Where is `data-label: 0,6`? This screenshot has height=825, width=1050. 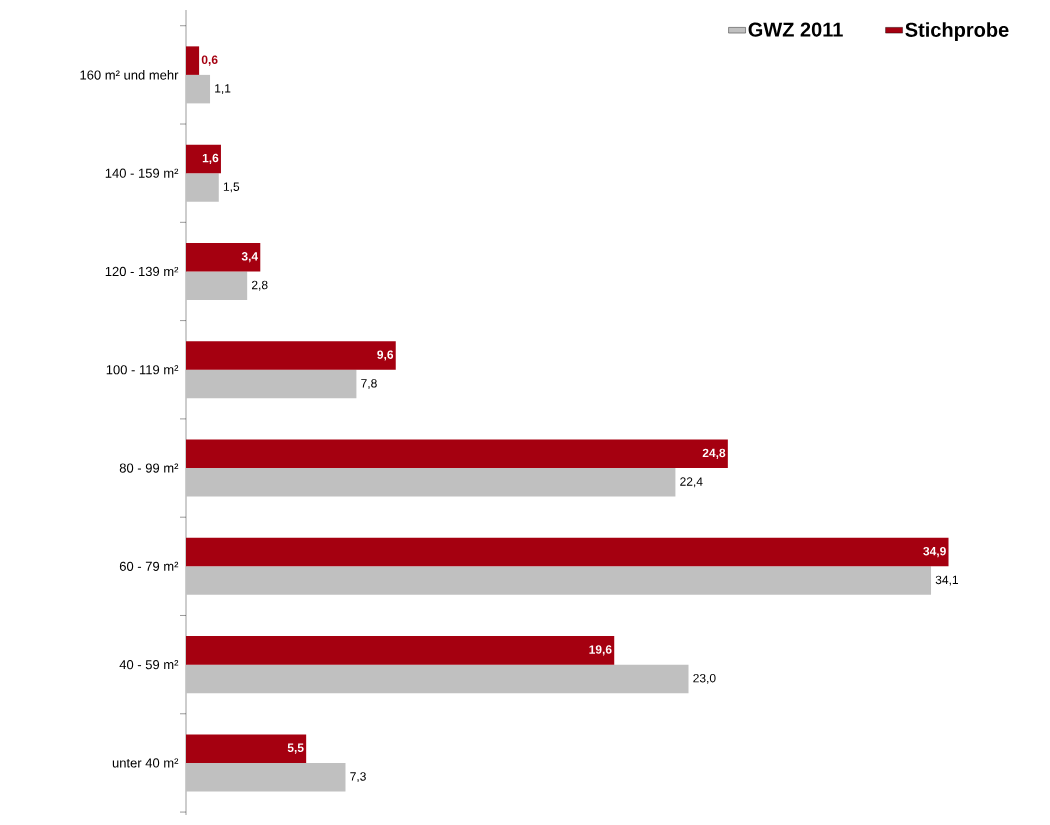 data-label: 0,6 is located at coordinates (209, 60).